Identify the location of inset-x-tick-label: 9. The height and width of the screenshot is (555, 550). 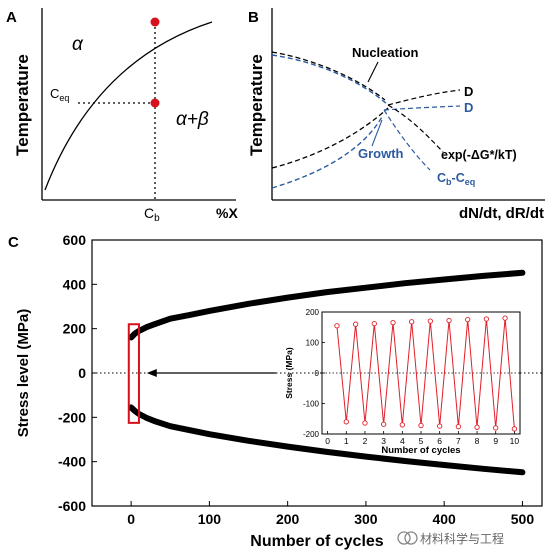
(495, 441).